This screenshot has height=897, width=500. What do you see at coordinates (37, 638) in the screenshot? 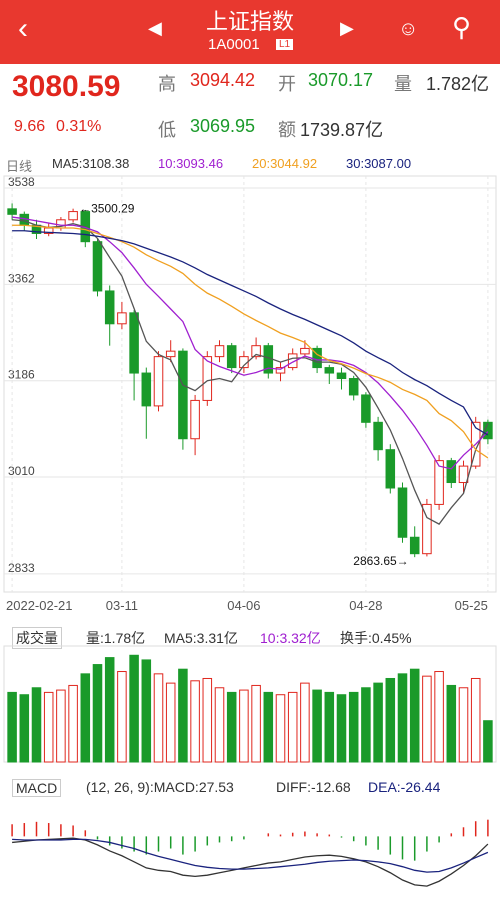
I see `volume-title: 成交量` at bounding box center [37, 638].